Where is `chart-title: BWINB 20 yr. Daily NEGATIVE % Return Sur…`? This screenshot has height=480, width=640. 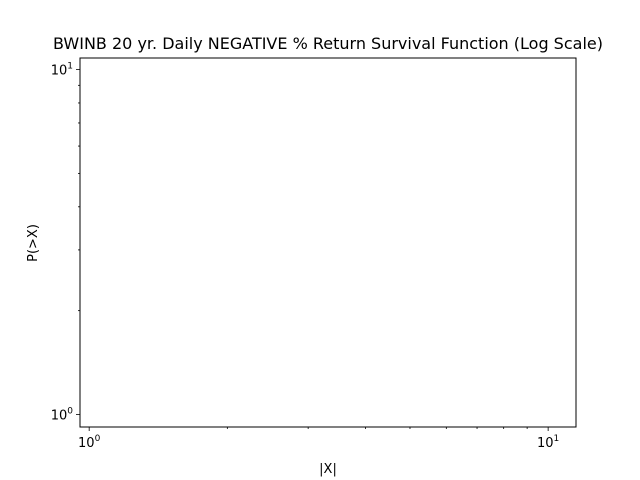 chart-title: BWINB 20 yr. Daily NEGATIVE % Return Sur… is located at coordinates (328, 43).